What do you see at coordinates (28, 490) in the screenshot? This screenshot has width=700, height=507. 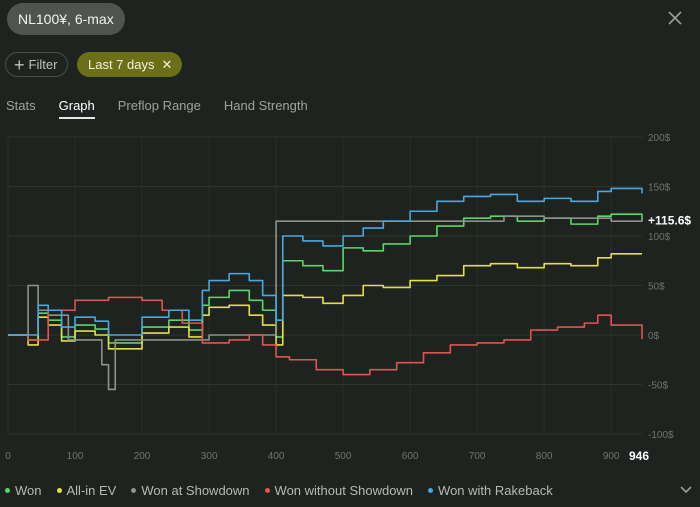 I see `legend-label: Won` at bounding box center [28, 490].